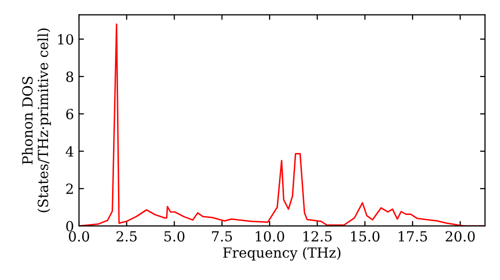  Describe the element at coordinates (66, 39) in the screenshot. I see `y-tick-label: 10` at that location.